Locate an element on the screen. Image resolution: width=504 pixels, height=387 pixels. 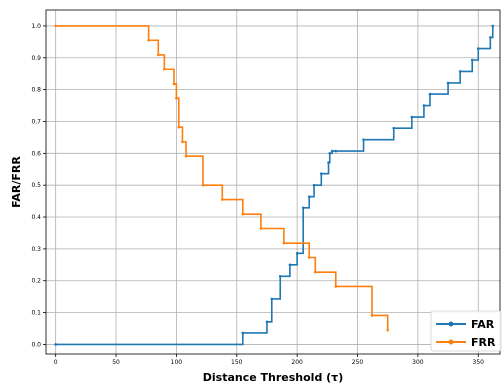
x-tick-label: 150 is located at coordinates (237, 362).